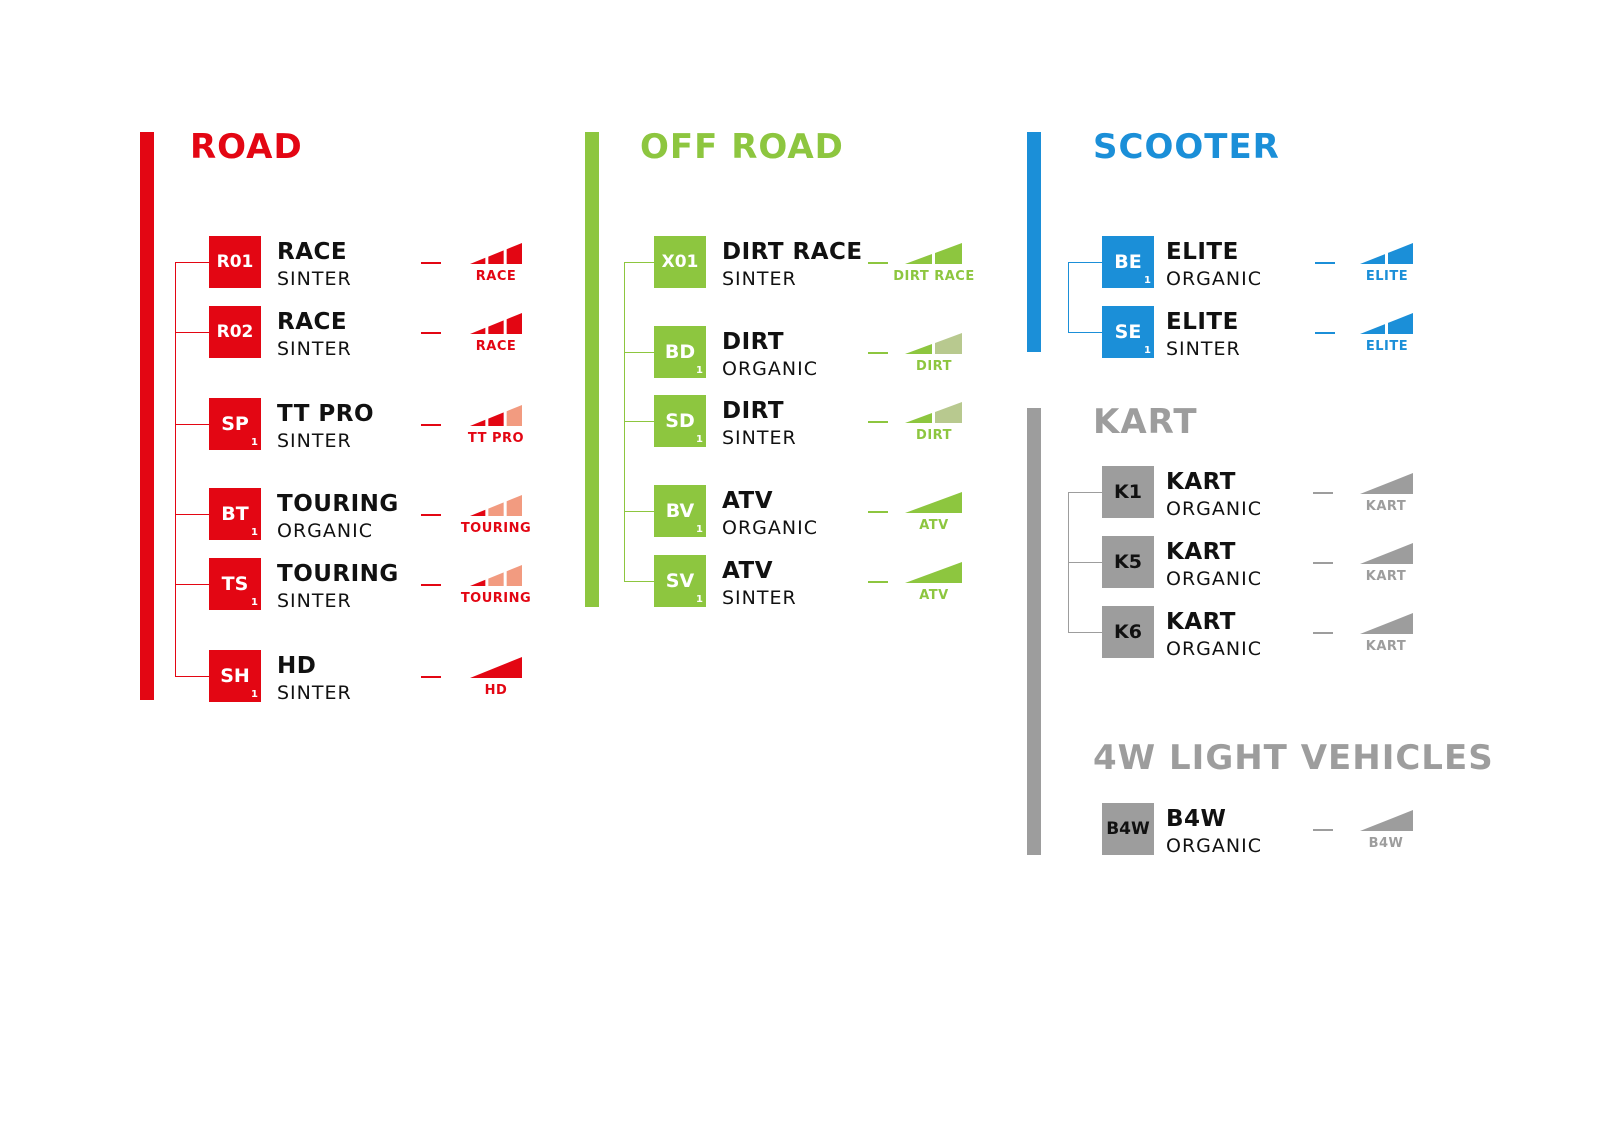  What do you see at coordinates (235, 262) in the screenshot?
I see `product-code-badge: R01` at bounding box center [235, 262].